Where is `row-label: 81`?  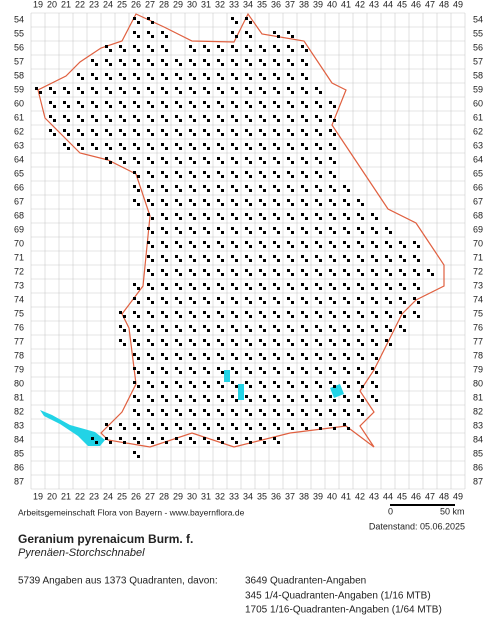
row-label: 81 is located at coordinates (478, 397).